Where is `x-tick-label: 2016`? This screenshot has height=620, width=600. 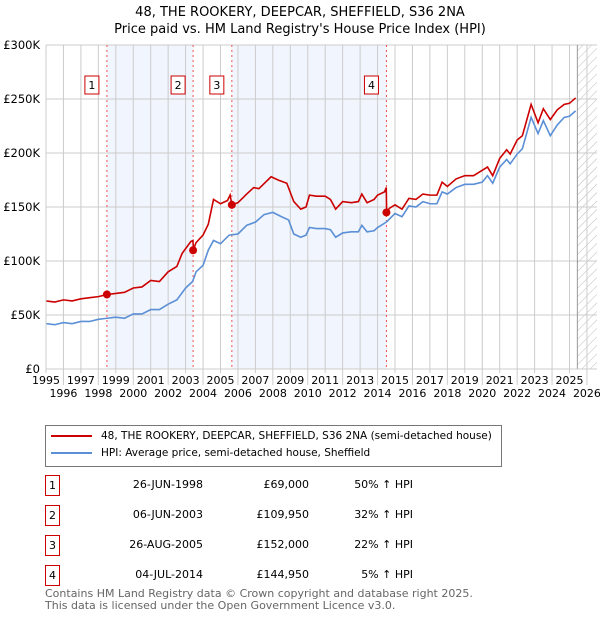 x-tick-label: 2016 is located at coordinates (412, 393).